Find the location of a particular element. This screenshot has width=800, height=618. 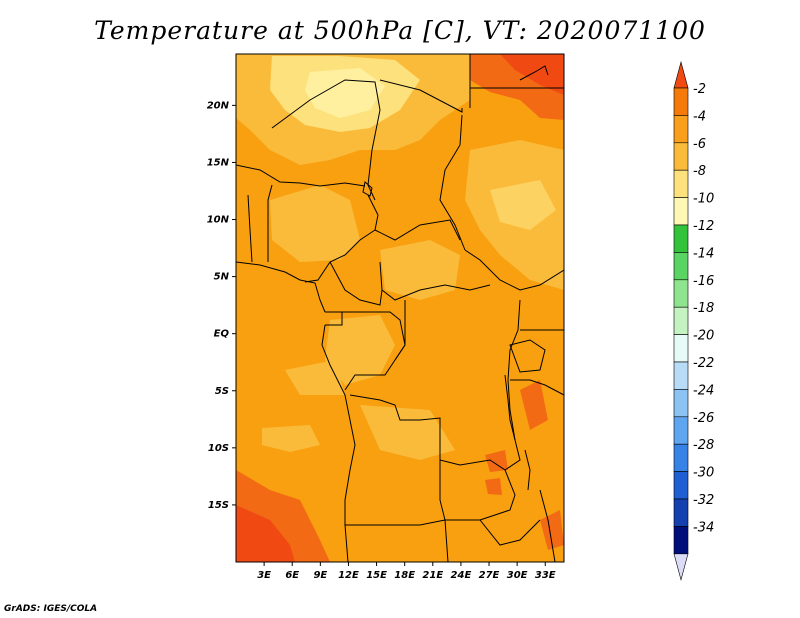

colorbar-top-triangle is located at coordinates (681, 74).